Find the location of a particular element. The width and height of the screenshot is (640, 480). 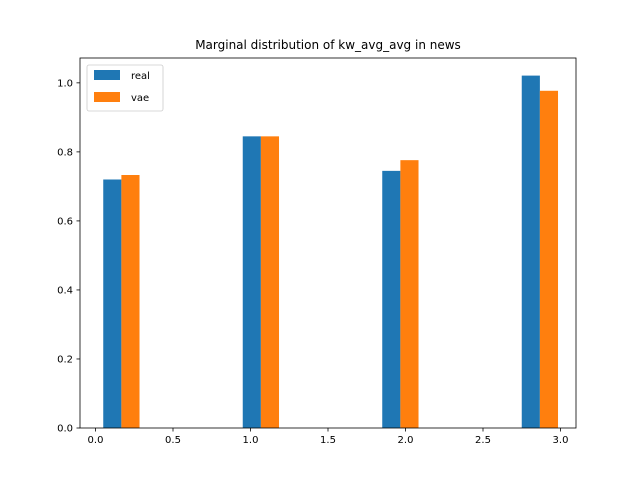

legend-label-real: real is located at coordinates (140, 76).